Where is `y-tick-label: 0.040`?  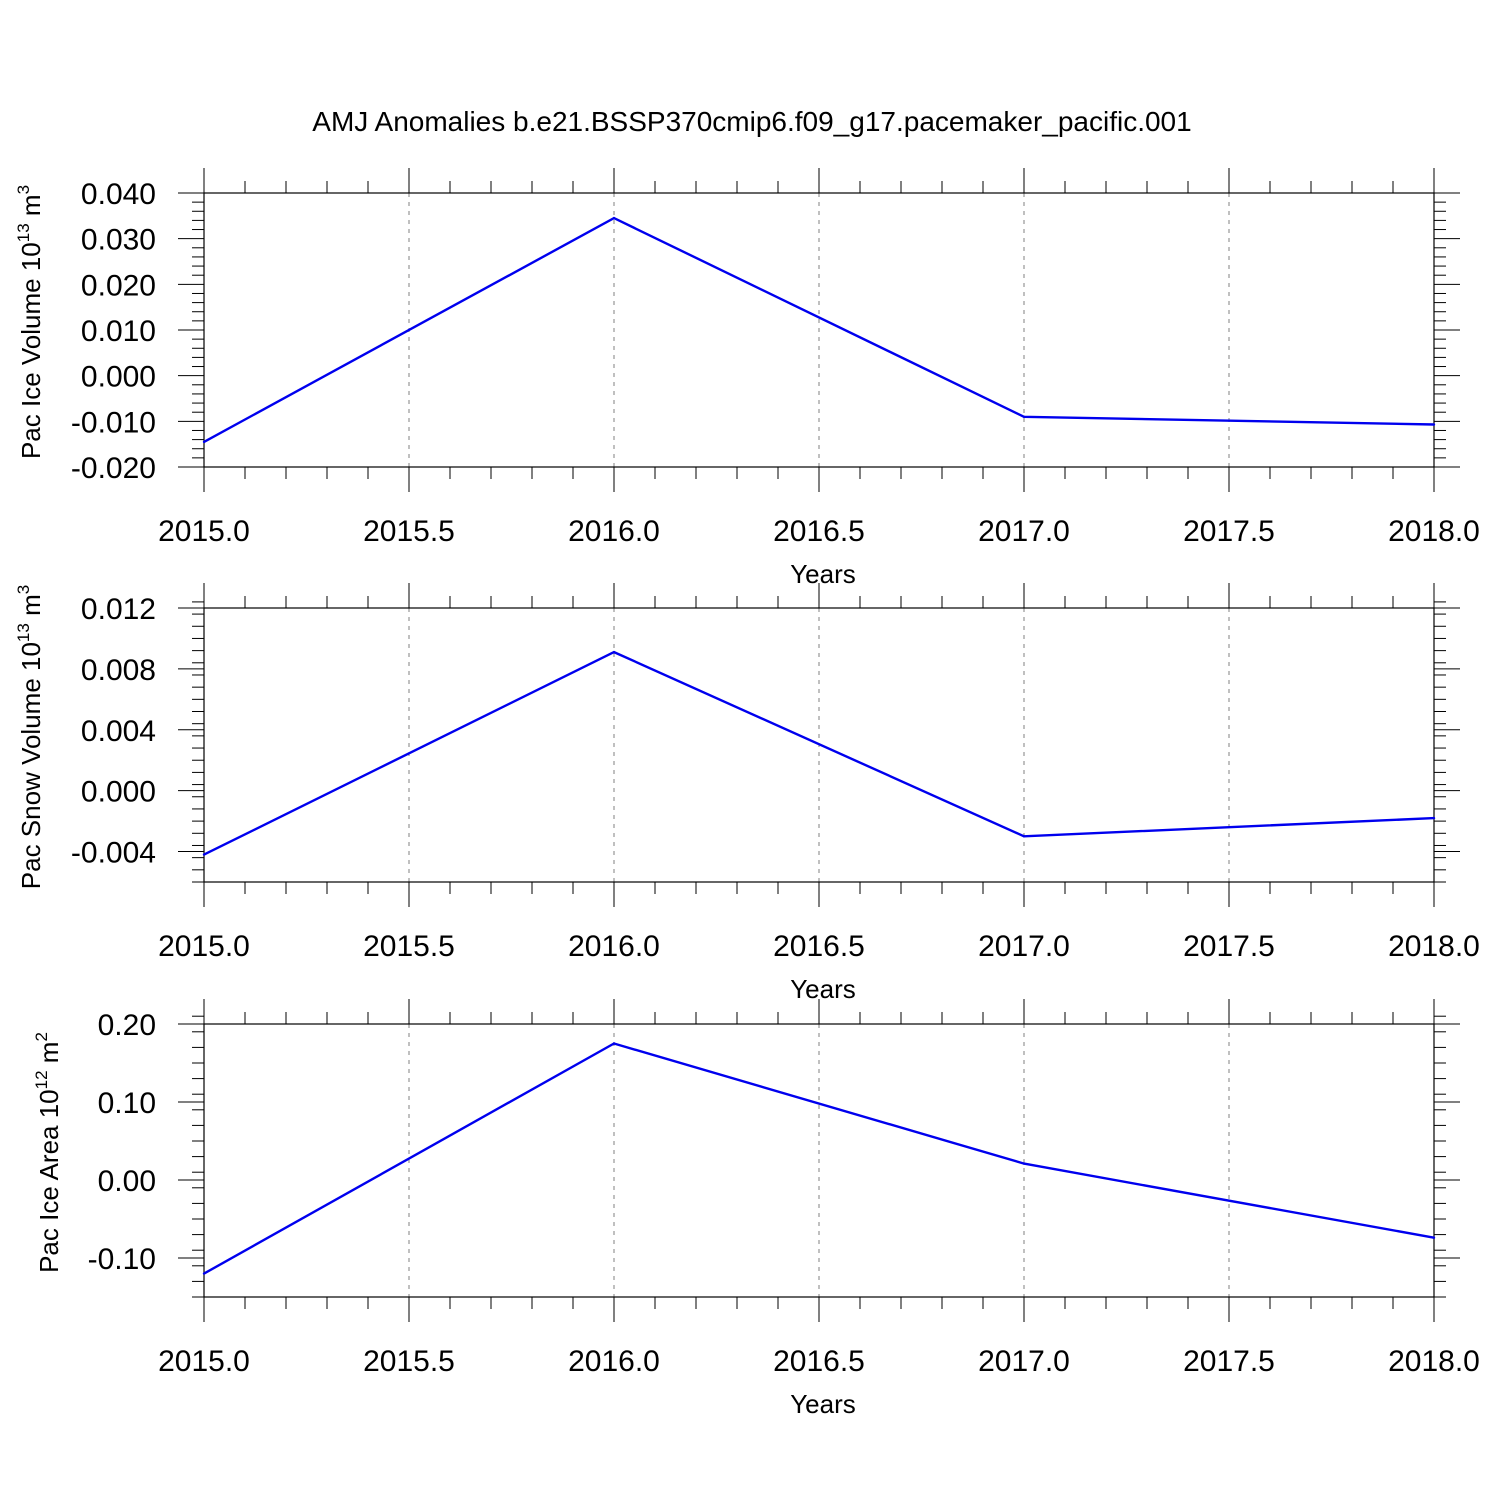
y-tick-label: 0.040 is located at coordinates (118, 194).